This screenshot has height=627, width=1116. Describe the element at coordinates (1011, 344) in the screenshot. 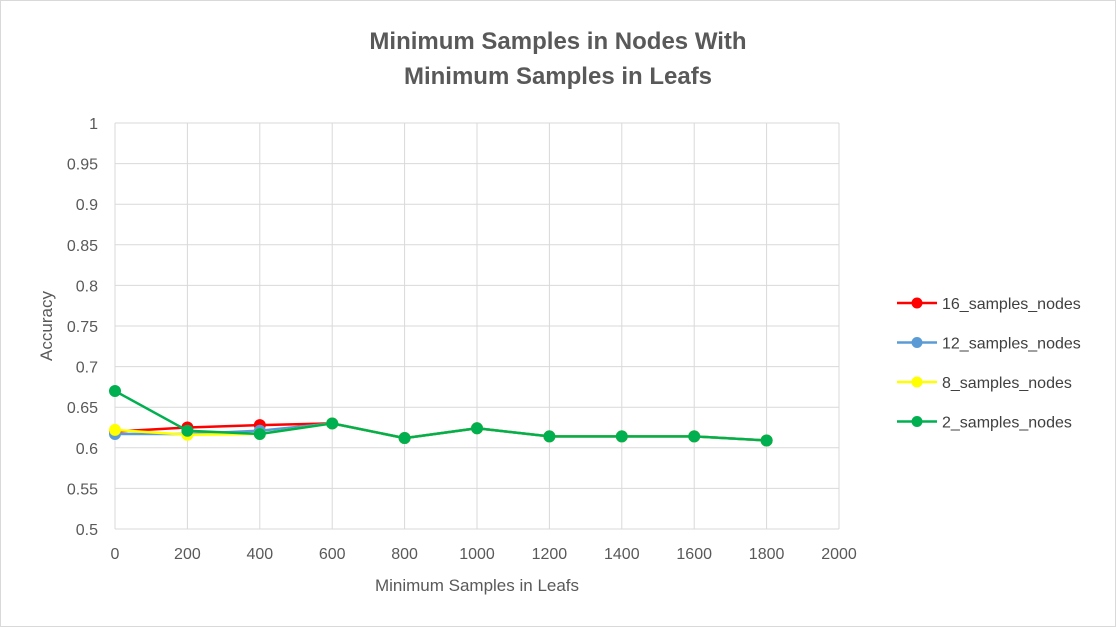

I see `legend-label: 12_samples_nodes` at that location.